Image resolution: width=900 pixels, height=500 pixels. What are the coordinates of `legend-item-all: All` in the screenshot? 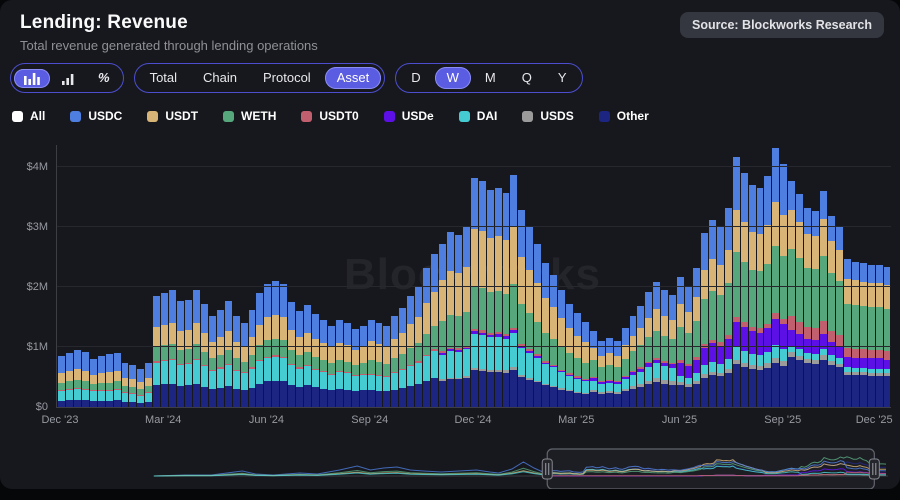 It's located at (28, 116).